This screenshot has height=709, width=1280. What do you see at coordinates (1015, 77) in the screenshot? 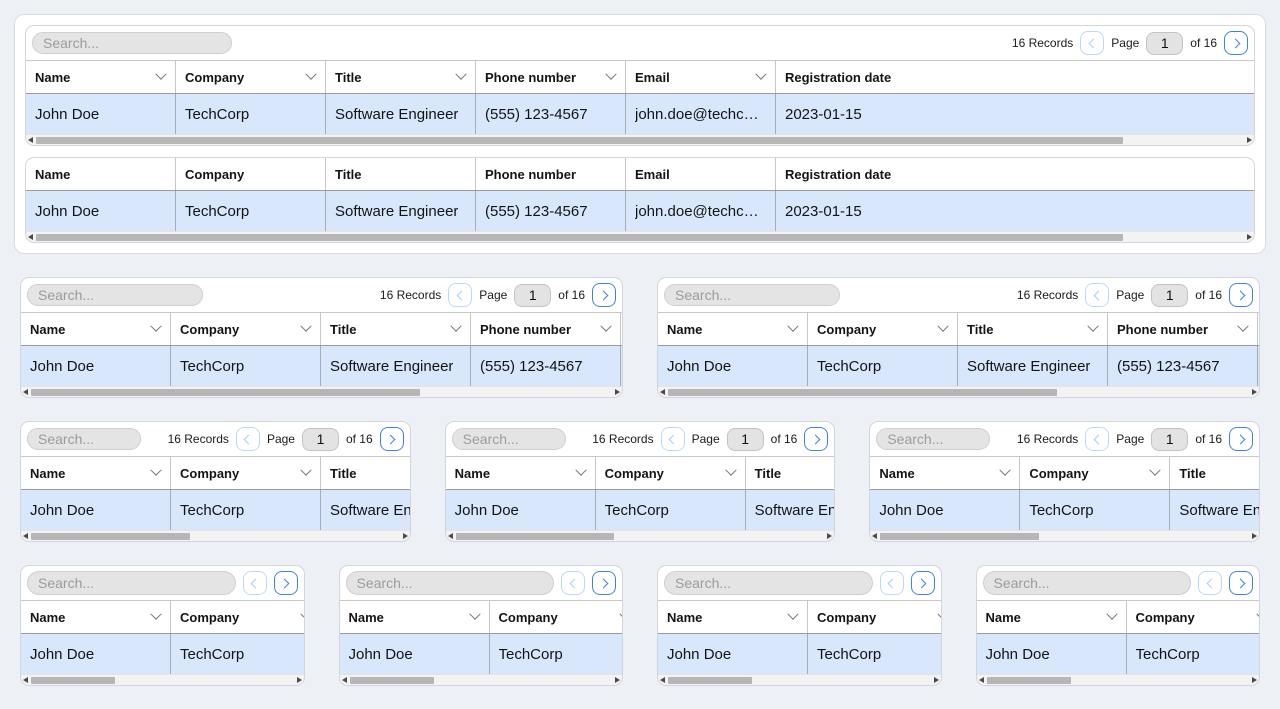
I see `column-header-registration-date: Registration date` at bounding box center [1015, 77].